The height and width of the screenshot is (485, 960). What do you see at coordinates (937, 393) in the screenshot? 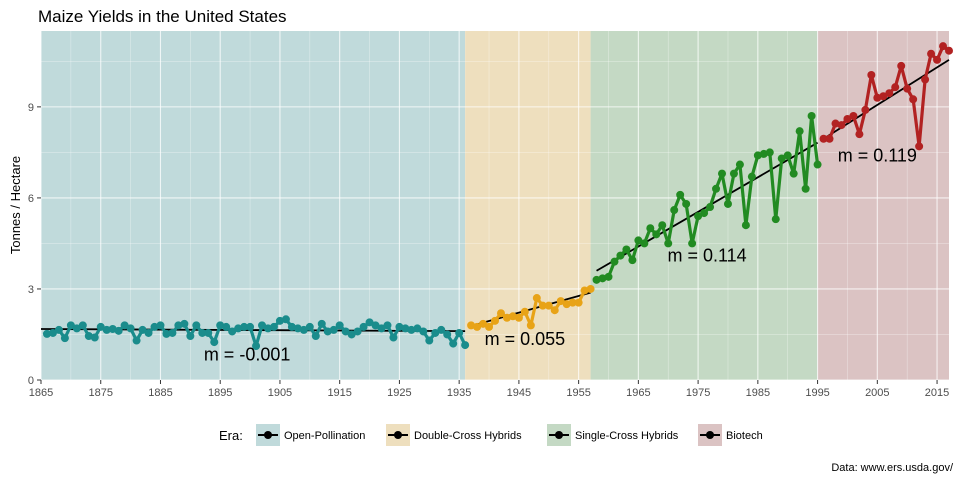
I see `x-tick-label: 2015` at bounding box center [937, 393].